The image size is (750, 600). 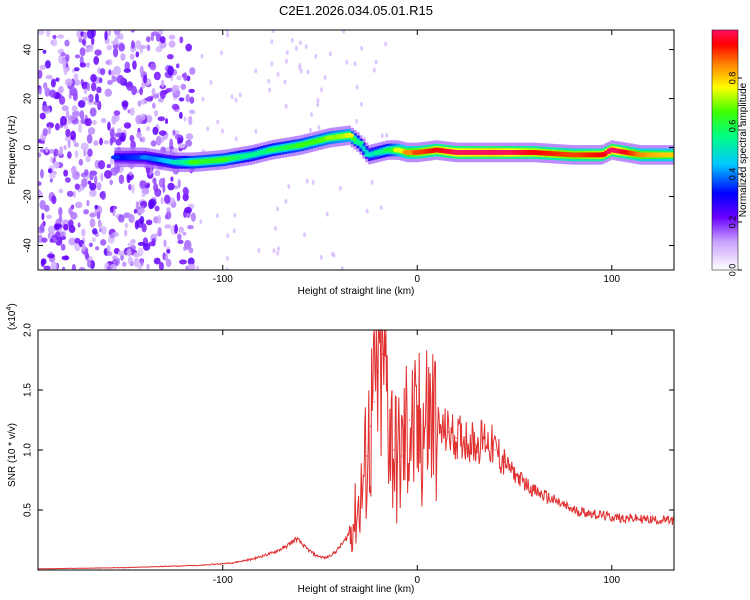 What do you see at coordinates (611, 279) in the screenshot?
I see `spectrogram-x-tick-label: 100` at bounding box center [611, 279].